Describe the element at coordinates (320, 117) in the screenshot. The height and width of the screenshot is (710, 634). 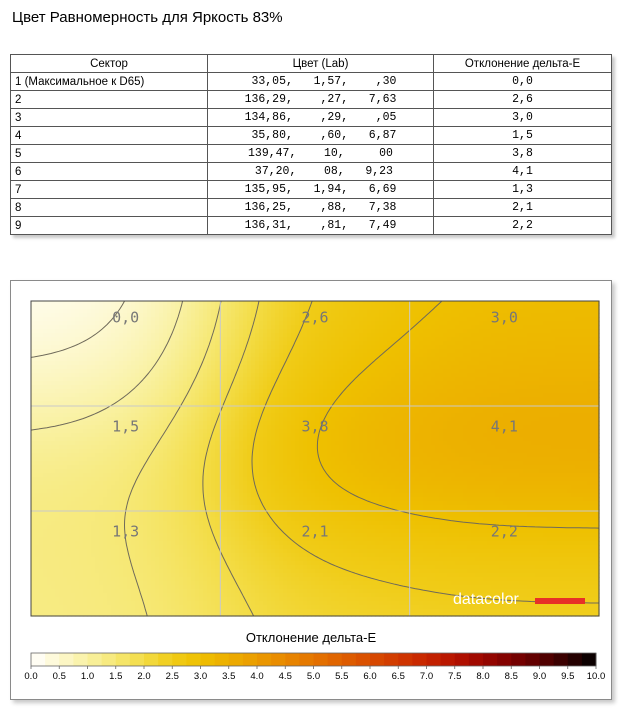
I see `lab-cell: 134,86, ,29, ,05` at that location.